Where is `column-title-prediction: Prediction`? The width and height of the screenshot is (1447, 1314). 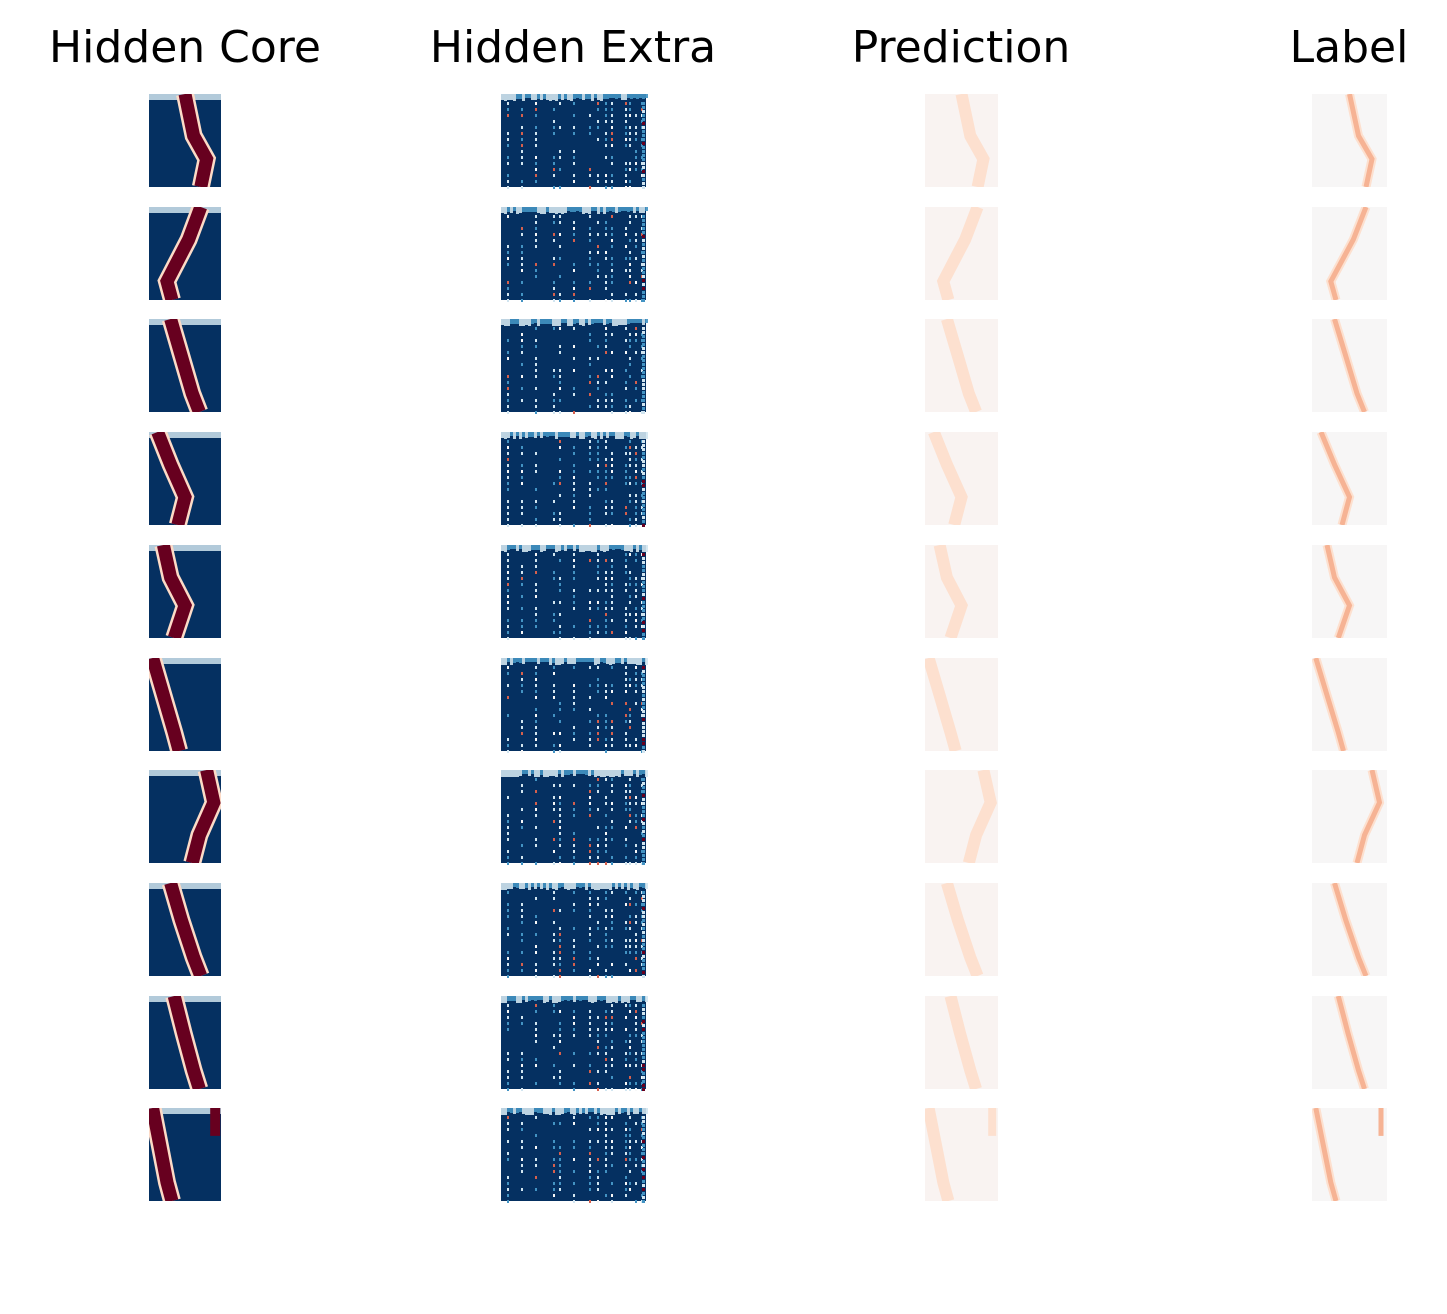 column-title-prediction: Prediction is located at coordinates (961, 47).